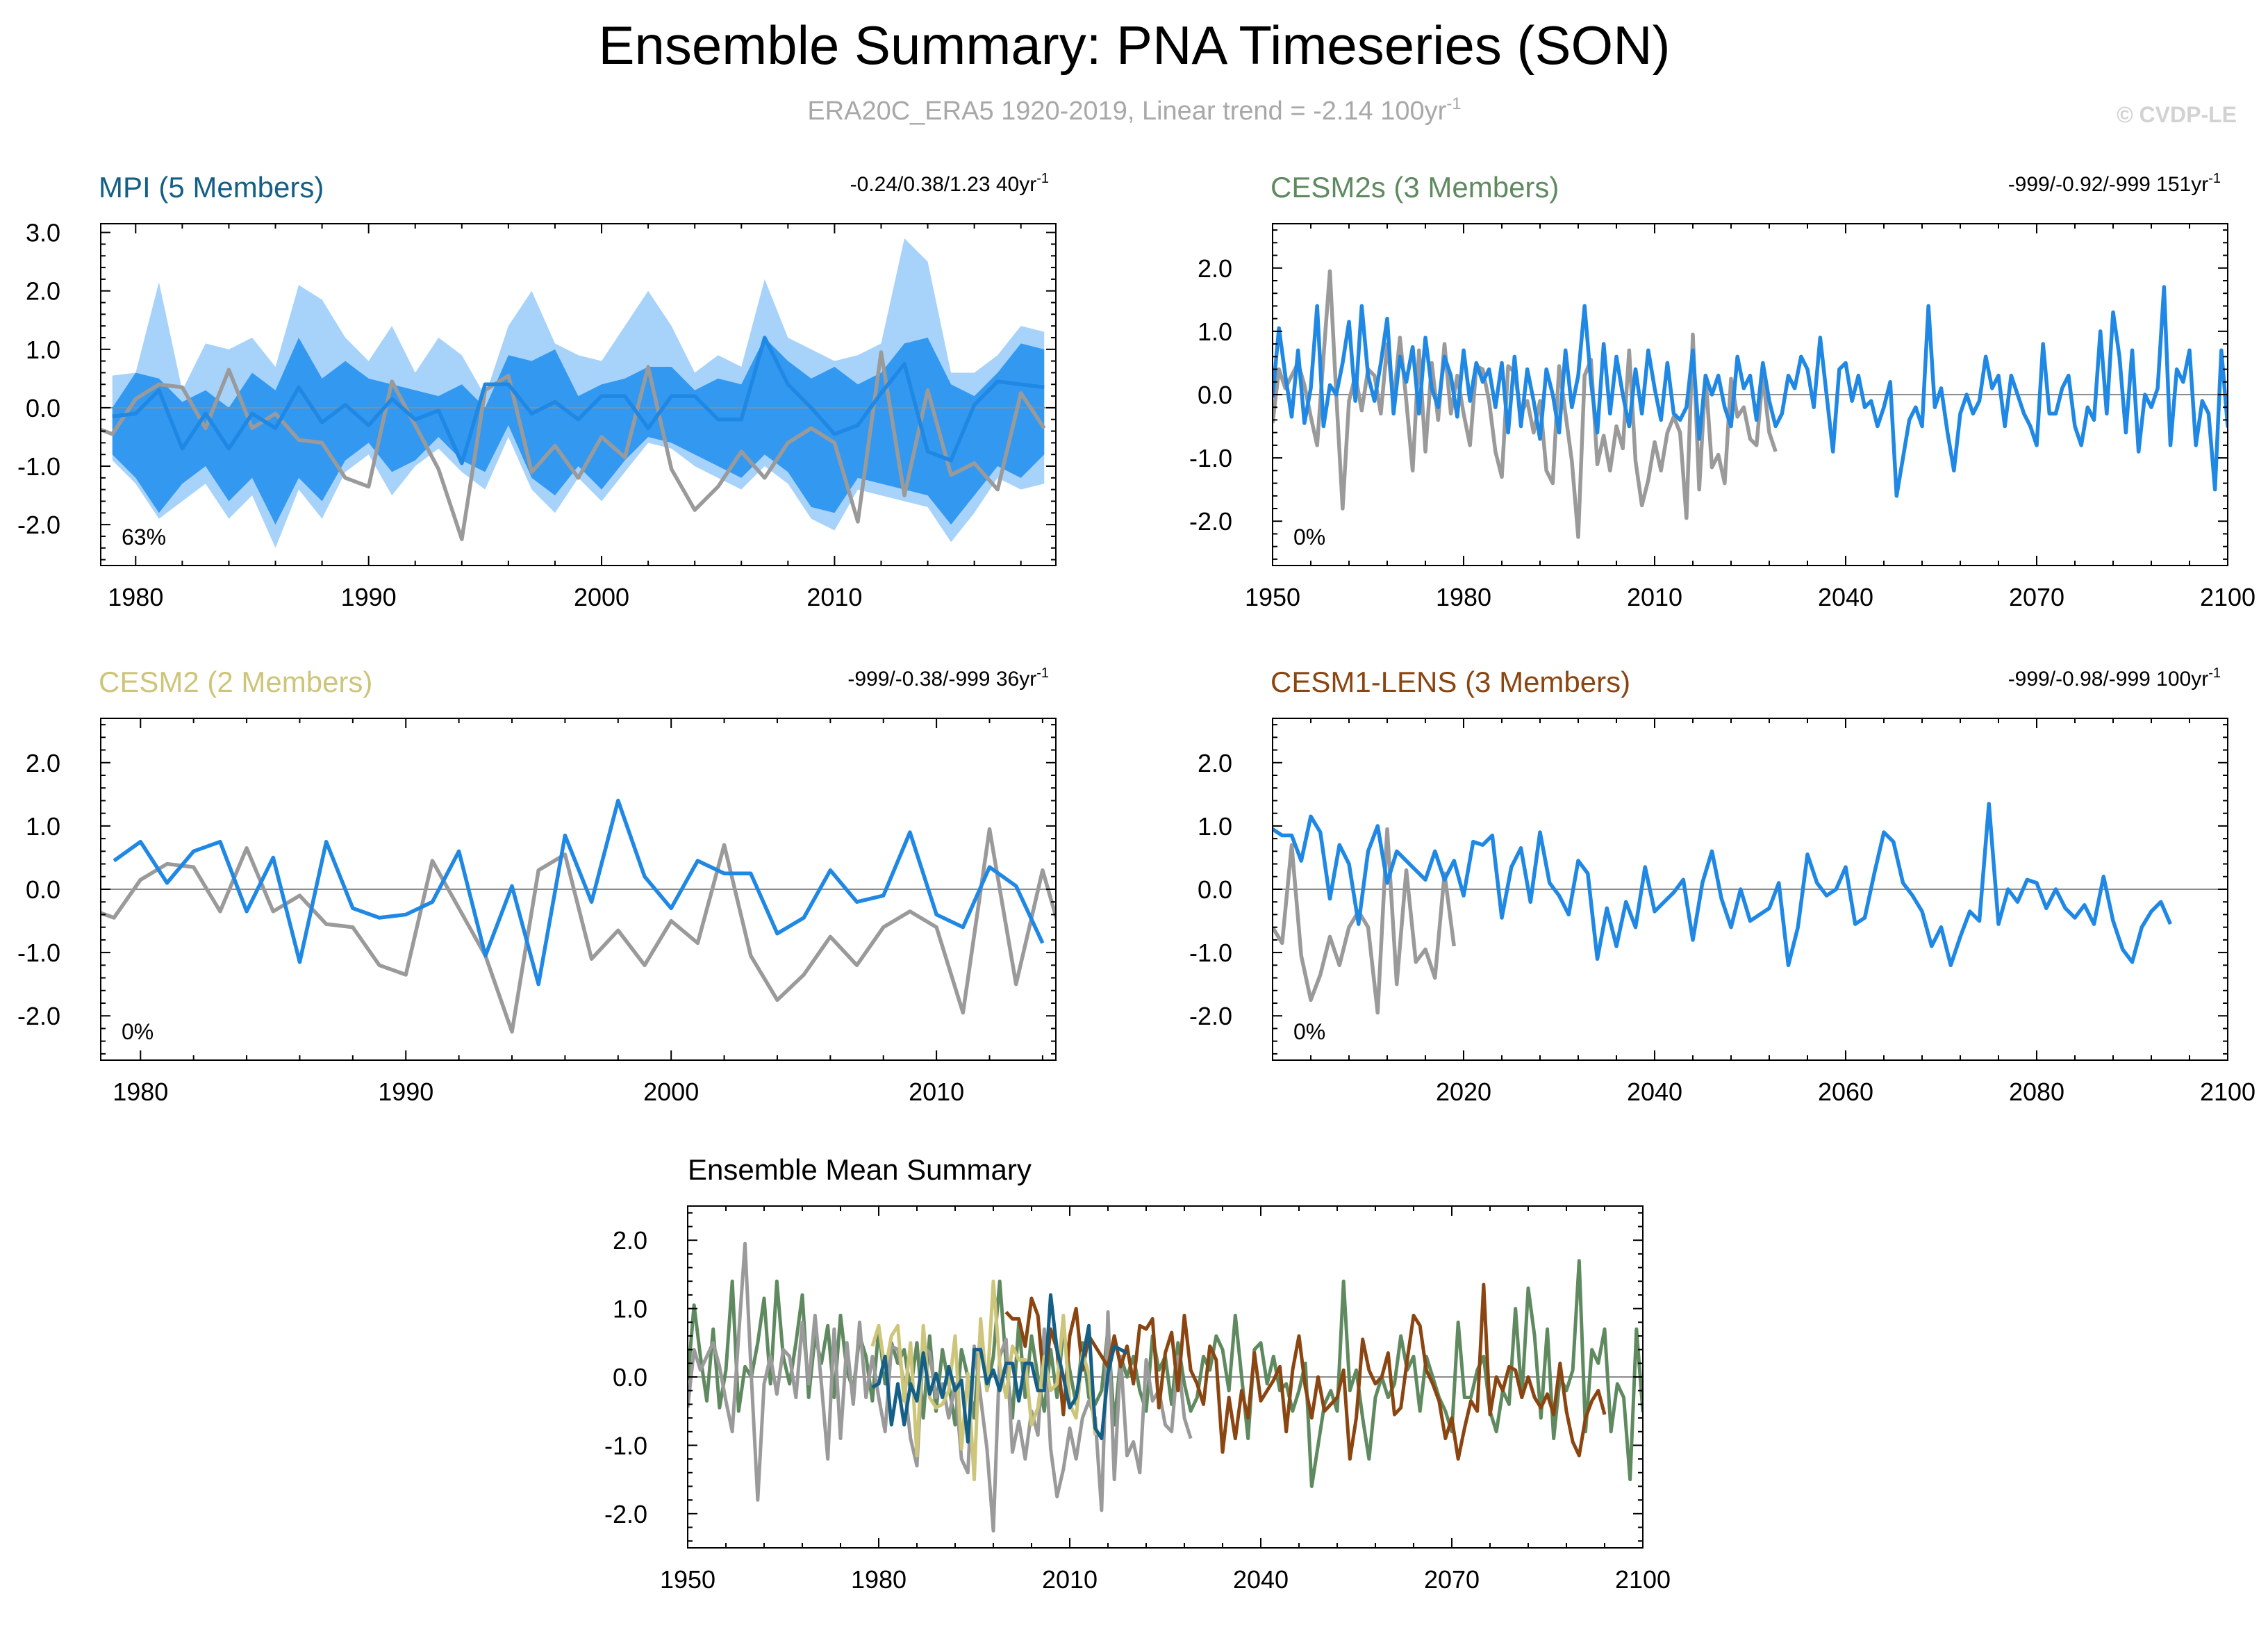 This screenshot has height=1634, width=2268. I want to click on x-tick-label: 2020, so click(1463, 1092).